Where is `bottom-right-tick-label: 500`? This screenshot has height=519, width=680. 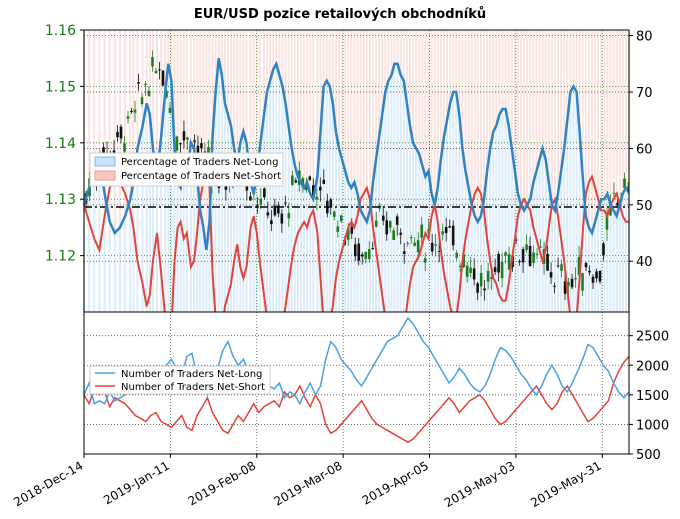
bottom-right-tick-label: 500 is located at coordinates (648, 455).